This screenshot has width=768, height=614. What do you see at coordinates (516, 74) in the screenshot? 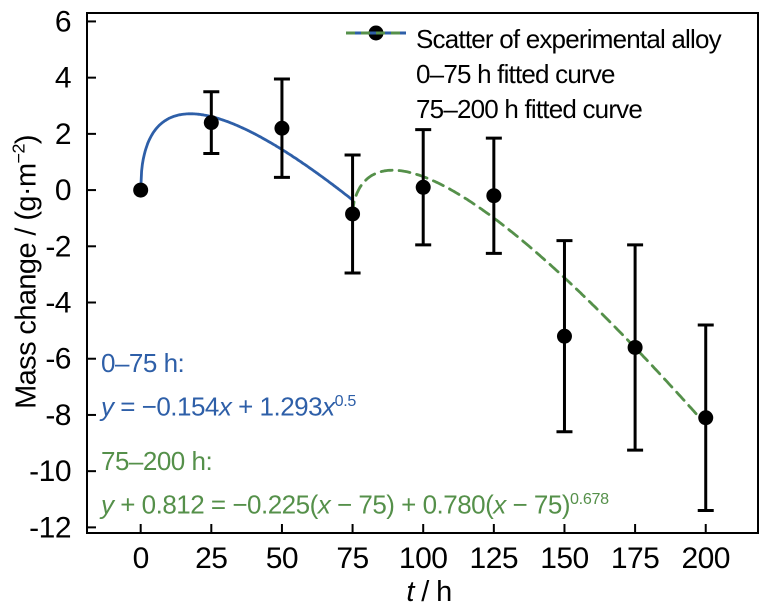
I see `legend-label: 0–75 h fitted curve` at bounding box center [516, 74].